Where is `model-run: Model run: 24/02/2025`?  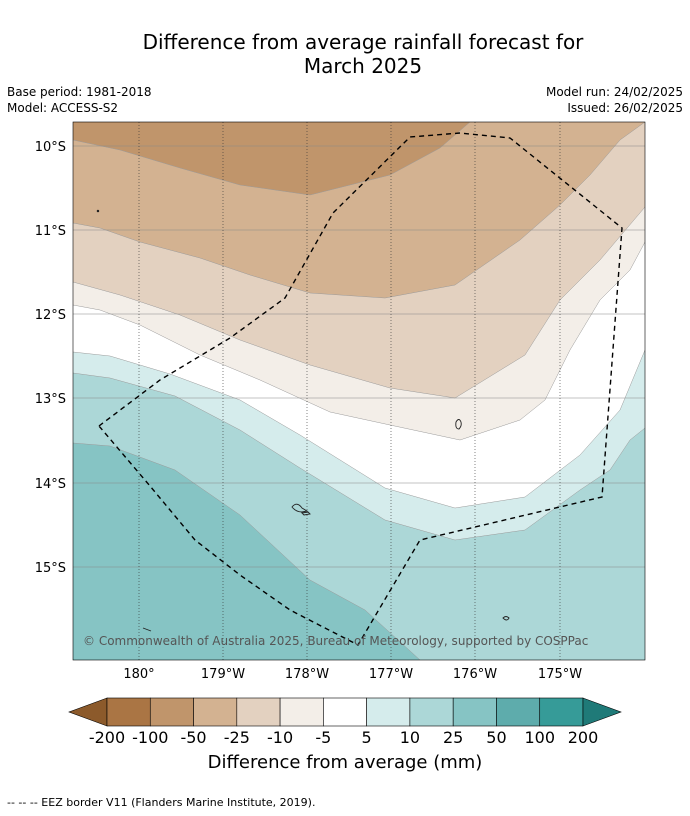 model-run: Model run: 24/02/2025 is located at coordinates (614, 92).